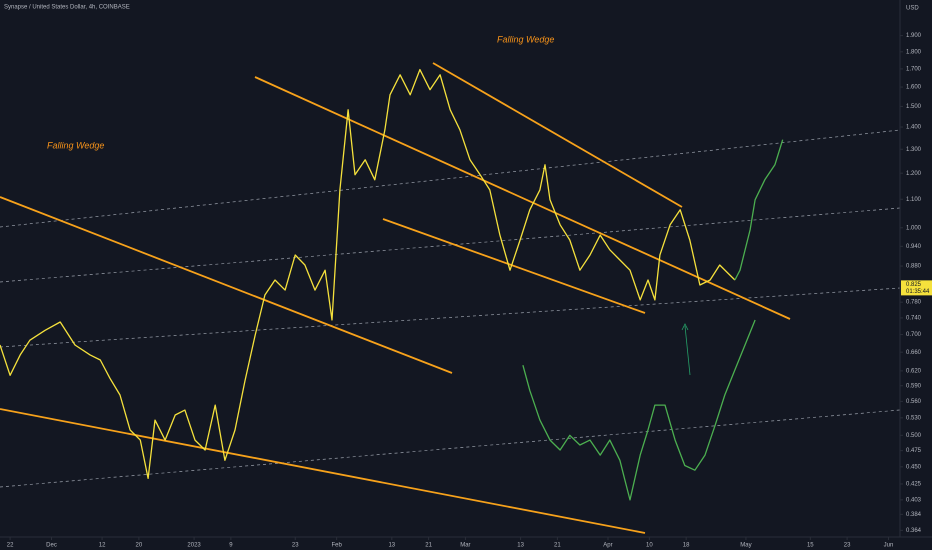 This screenshot has height=550, width=932. Describe the element at coordinates (810, 546) in the screenshot. I see `x-tick-label: 15` at that location.